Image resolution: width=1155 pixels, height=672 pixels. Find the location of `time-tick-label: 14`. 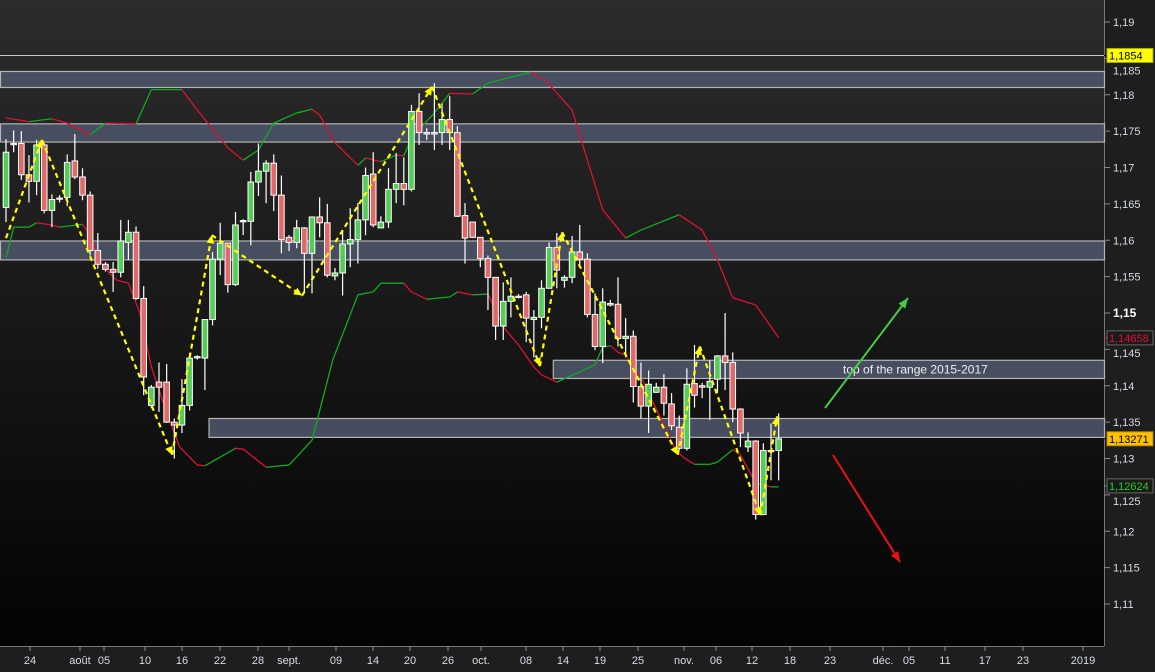

time-tick-label: 14 is located at coordinates (563, 661).